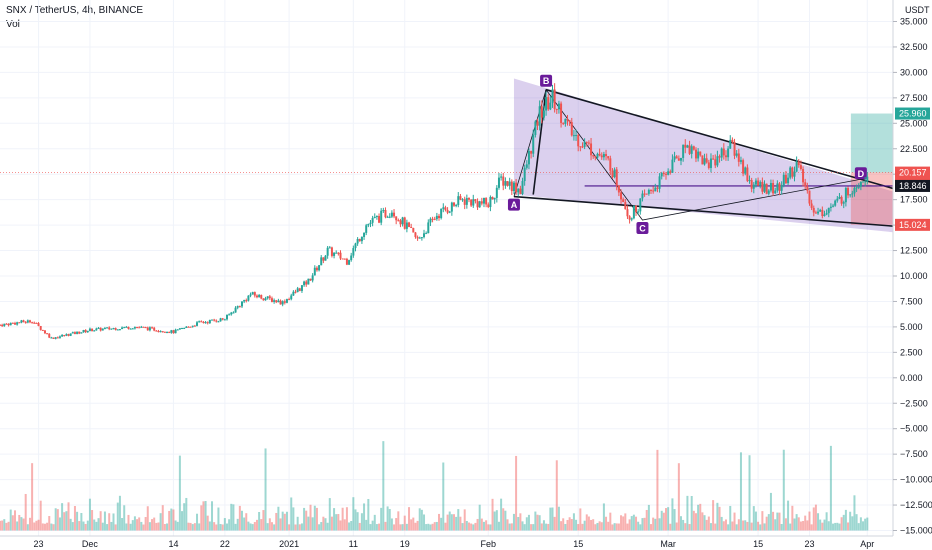 This screenshot has width=932, height=550. Describe the element at coordinates (514, 205) in the screenshot. I see `pattern-label-a: A` at that location.